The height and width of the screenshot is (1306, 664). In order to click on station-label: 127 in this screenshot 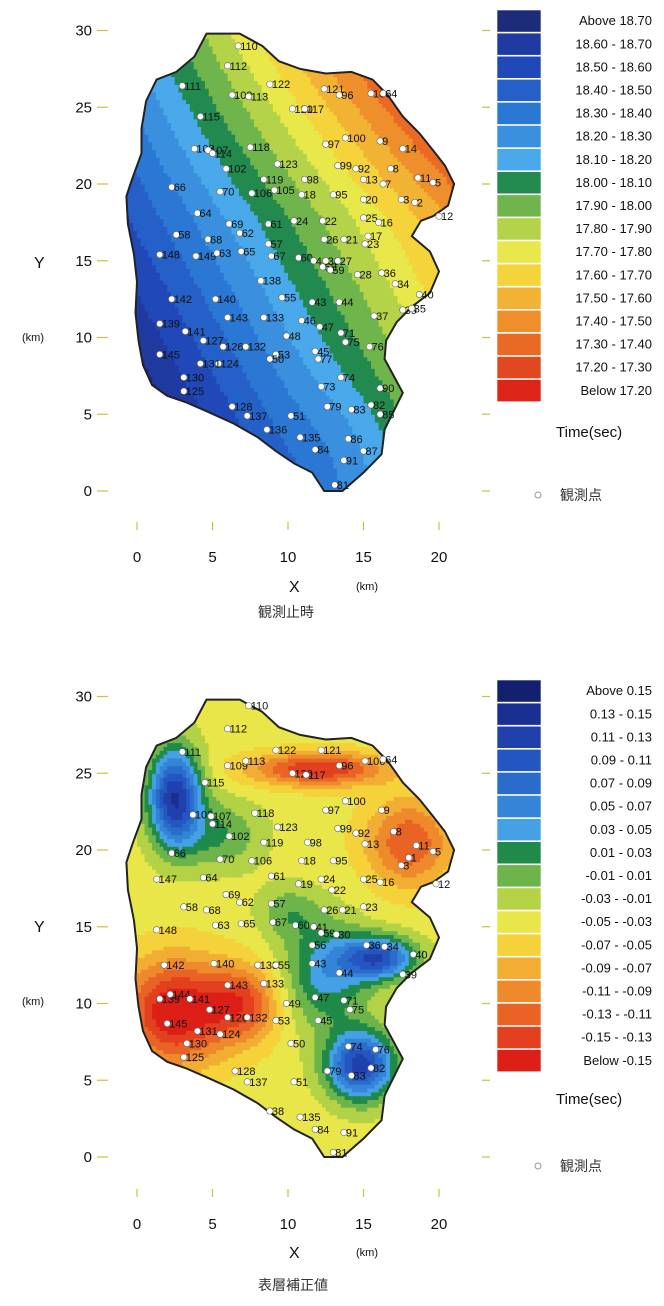, I will do `click(221, 1011)`.